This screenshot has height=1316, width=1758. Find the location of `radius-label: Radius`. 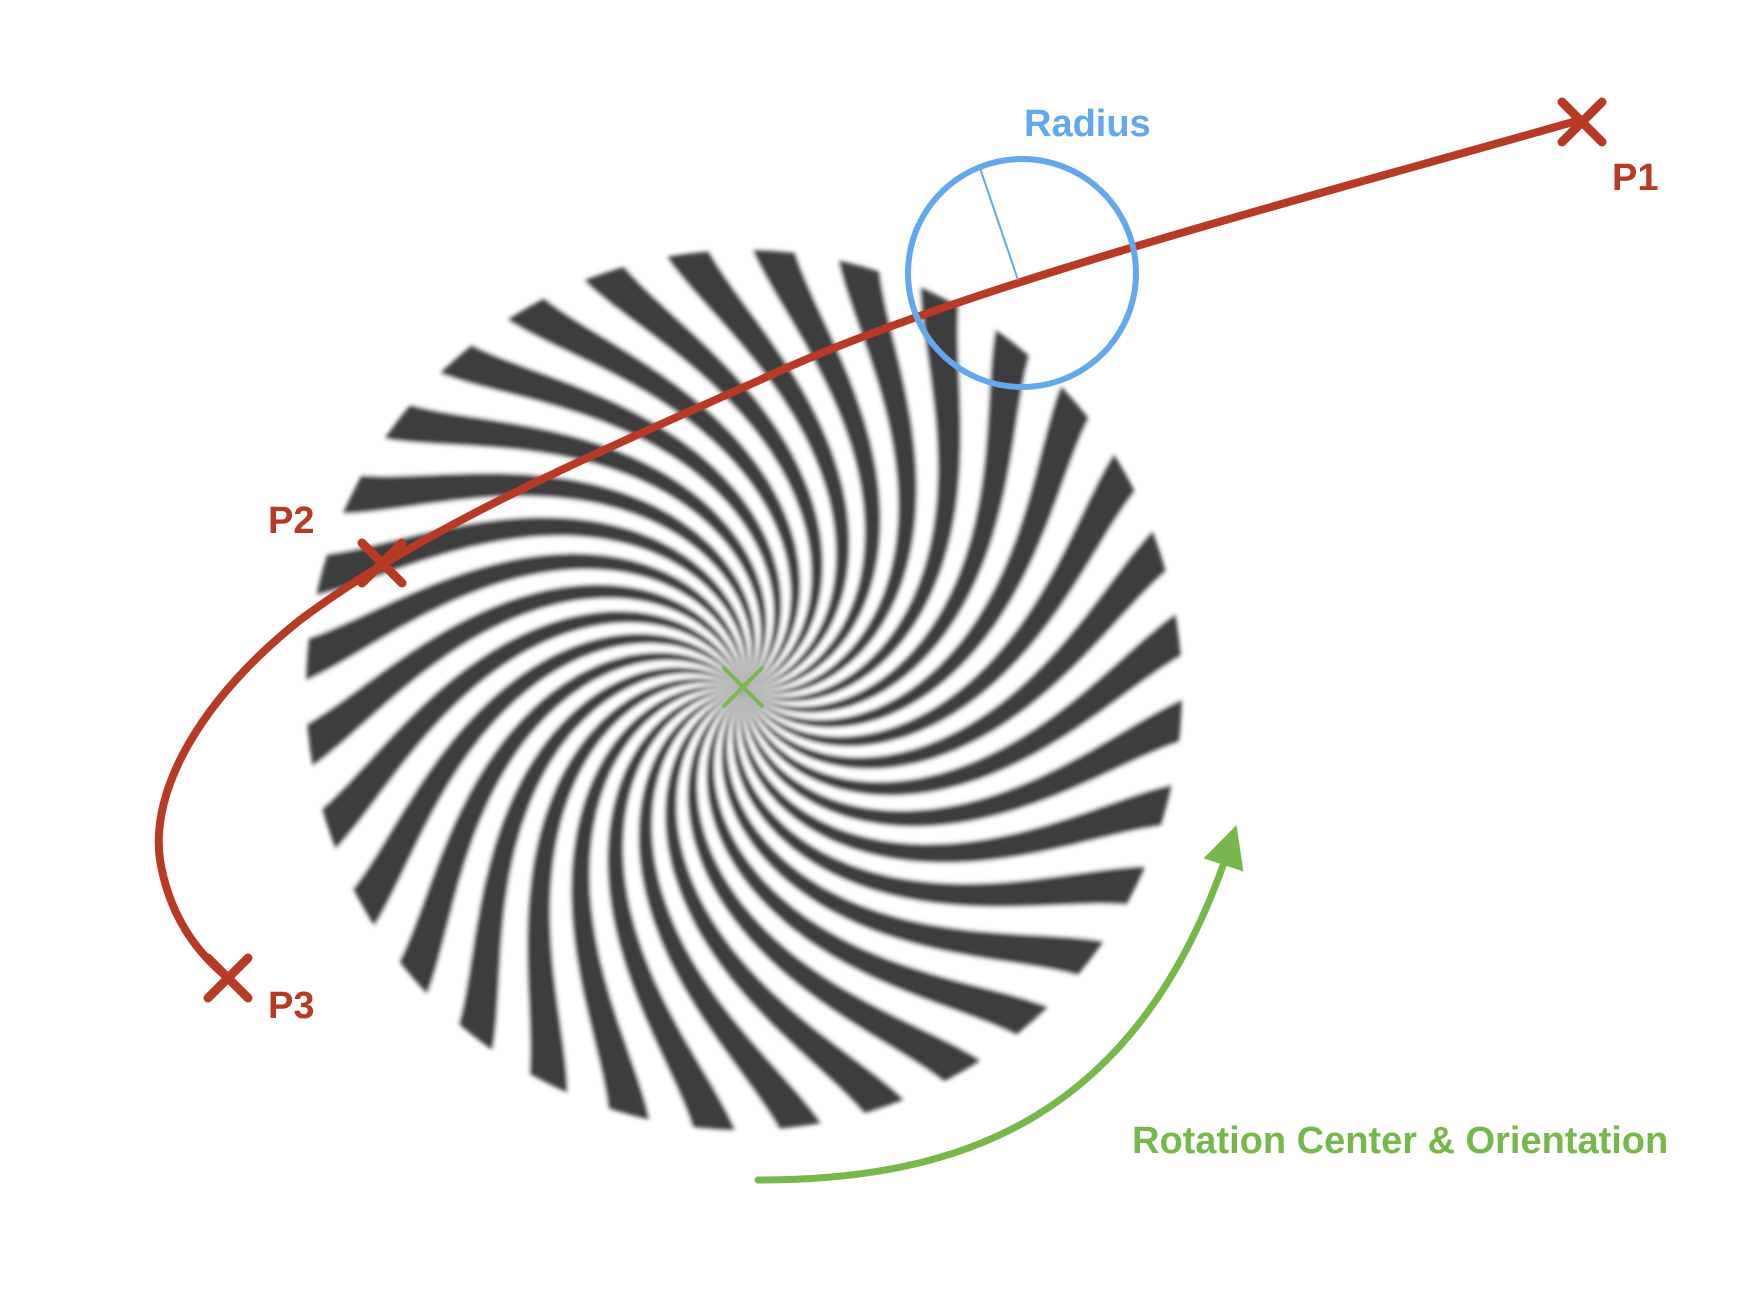

radius-label: Radius is located at coordinates (1087, 124).